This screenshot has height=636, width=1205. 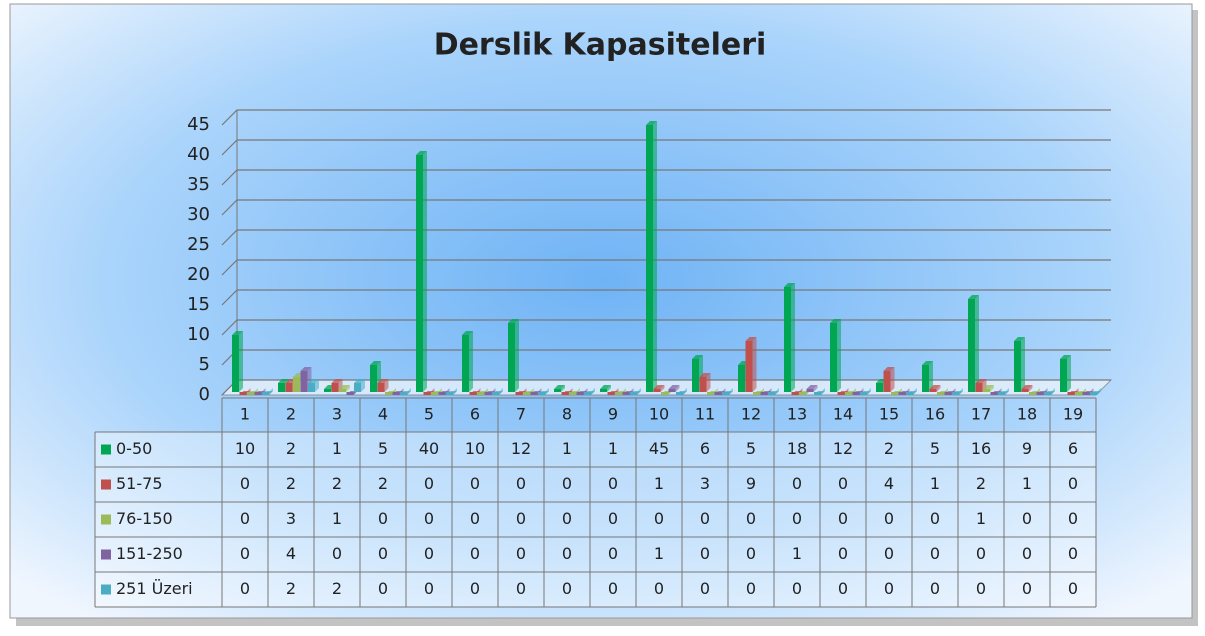 What do you see at coordinates (198, 334) in the screenshot?
I see `y-tick-label: 10` at bounding box center [198, 334].